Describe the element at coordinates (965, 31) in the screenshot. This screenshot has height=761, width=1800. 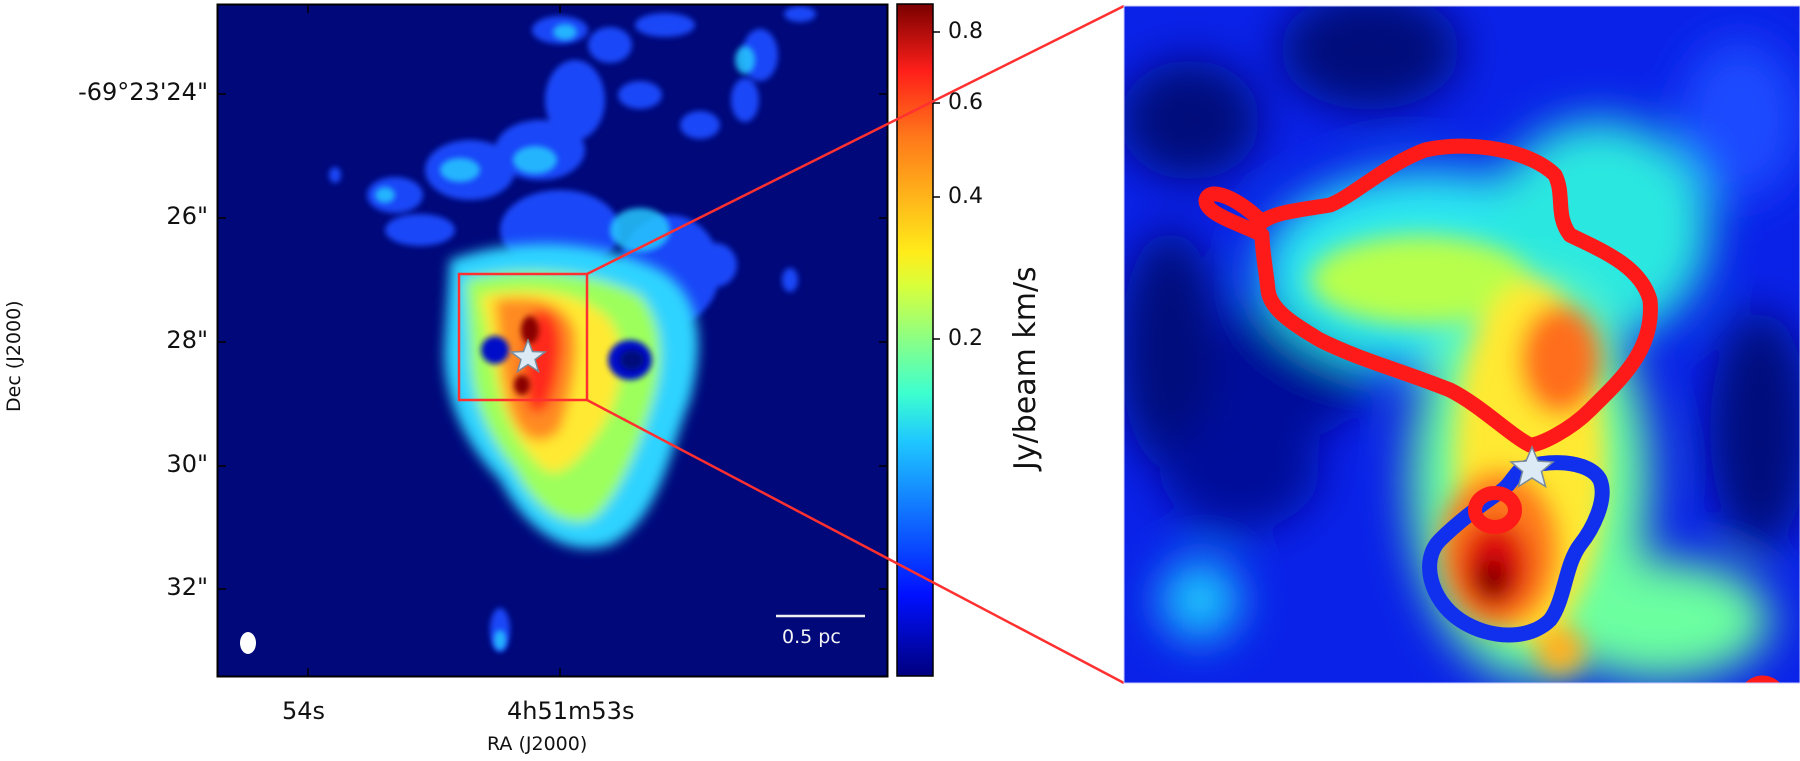
I see `colorbar-tick-label: 0.8` at that location.